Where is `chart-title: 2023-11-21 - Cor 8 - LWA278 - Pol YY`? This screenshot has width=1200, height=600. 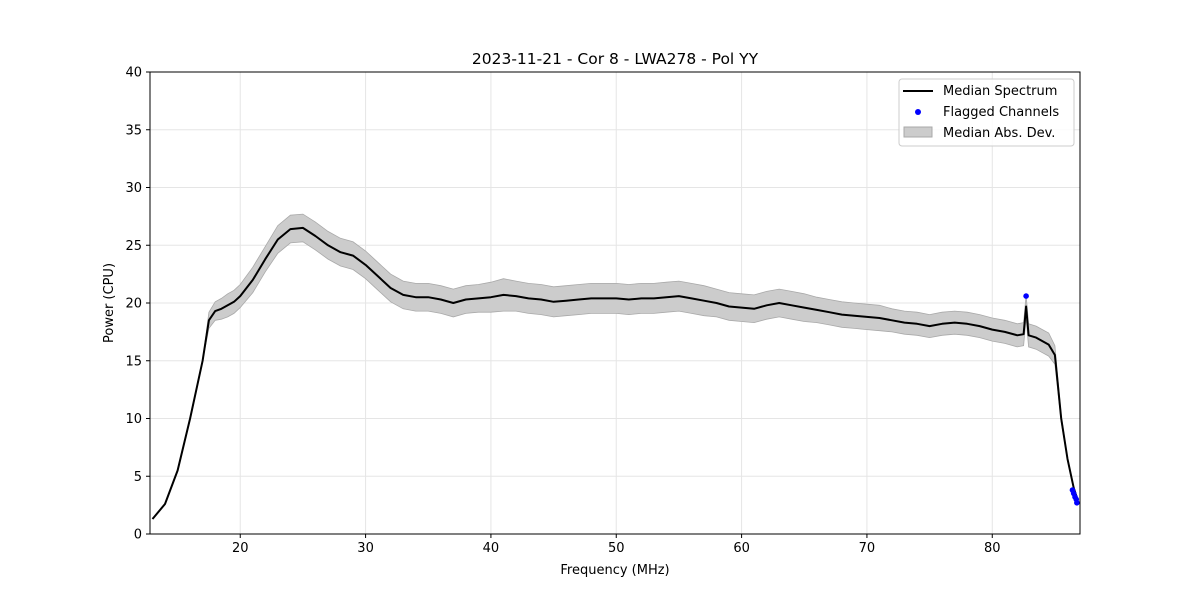
chart-title: 2023-11-21 - Cor 8 - LWA278 - Pol YY is located at coordinates (615, 59).